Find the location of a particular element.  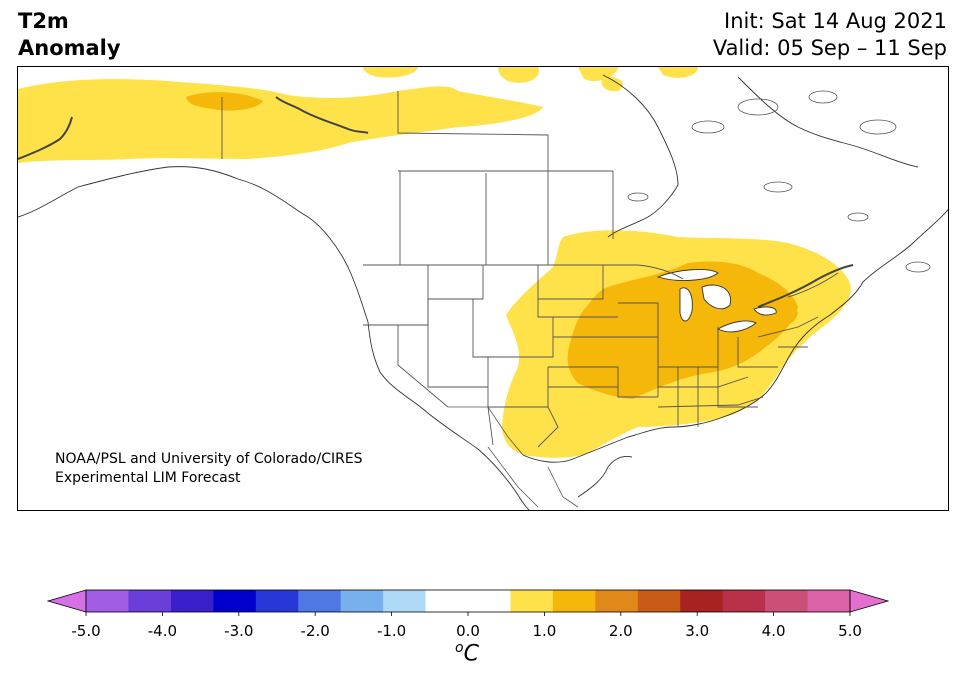

title-anomaly: Anomaly is located at coordinates (69, 48).